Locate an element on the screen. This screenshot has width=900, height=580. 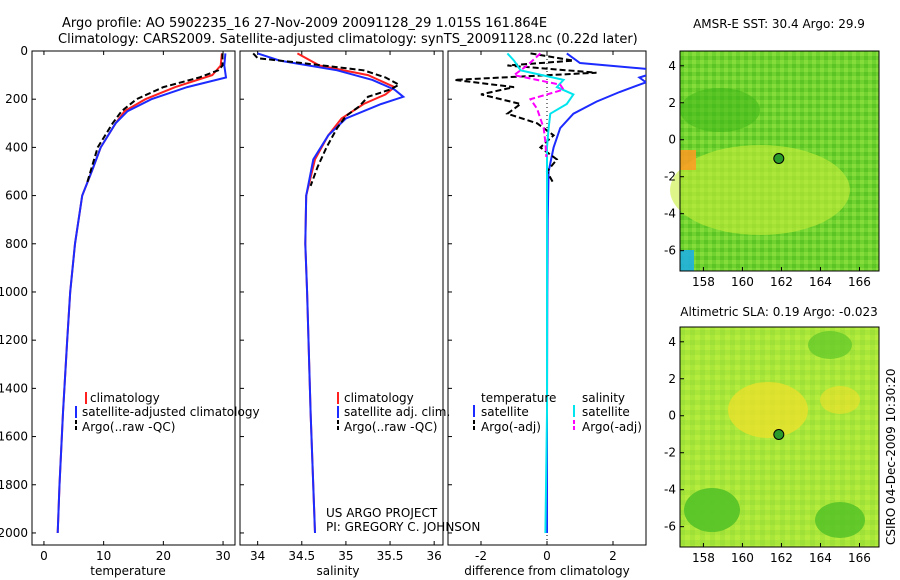
legend-label-sal-argo: Argo(-adj) is located at coordinates (612, 427).